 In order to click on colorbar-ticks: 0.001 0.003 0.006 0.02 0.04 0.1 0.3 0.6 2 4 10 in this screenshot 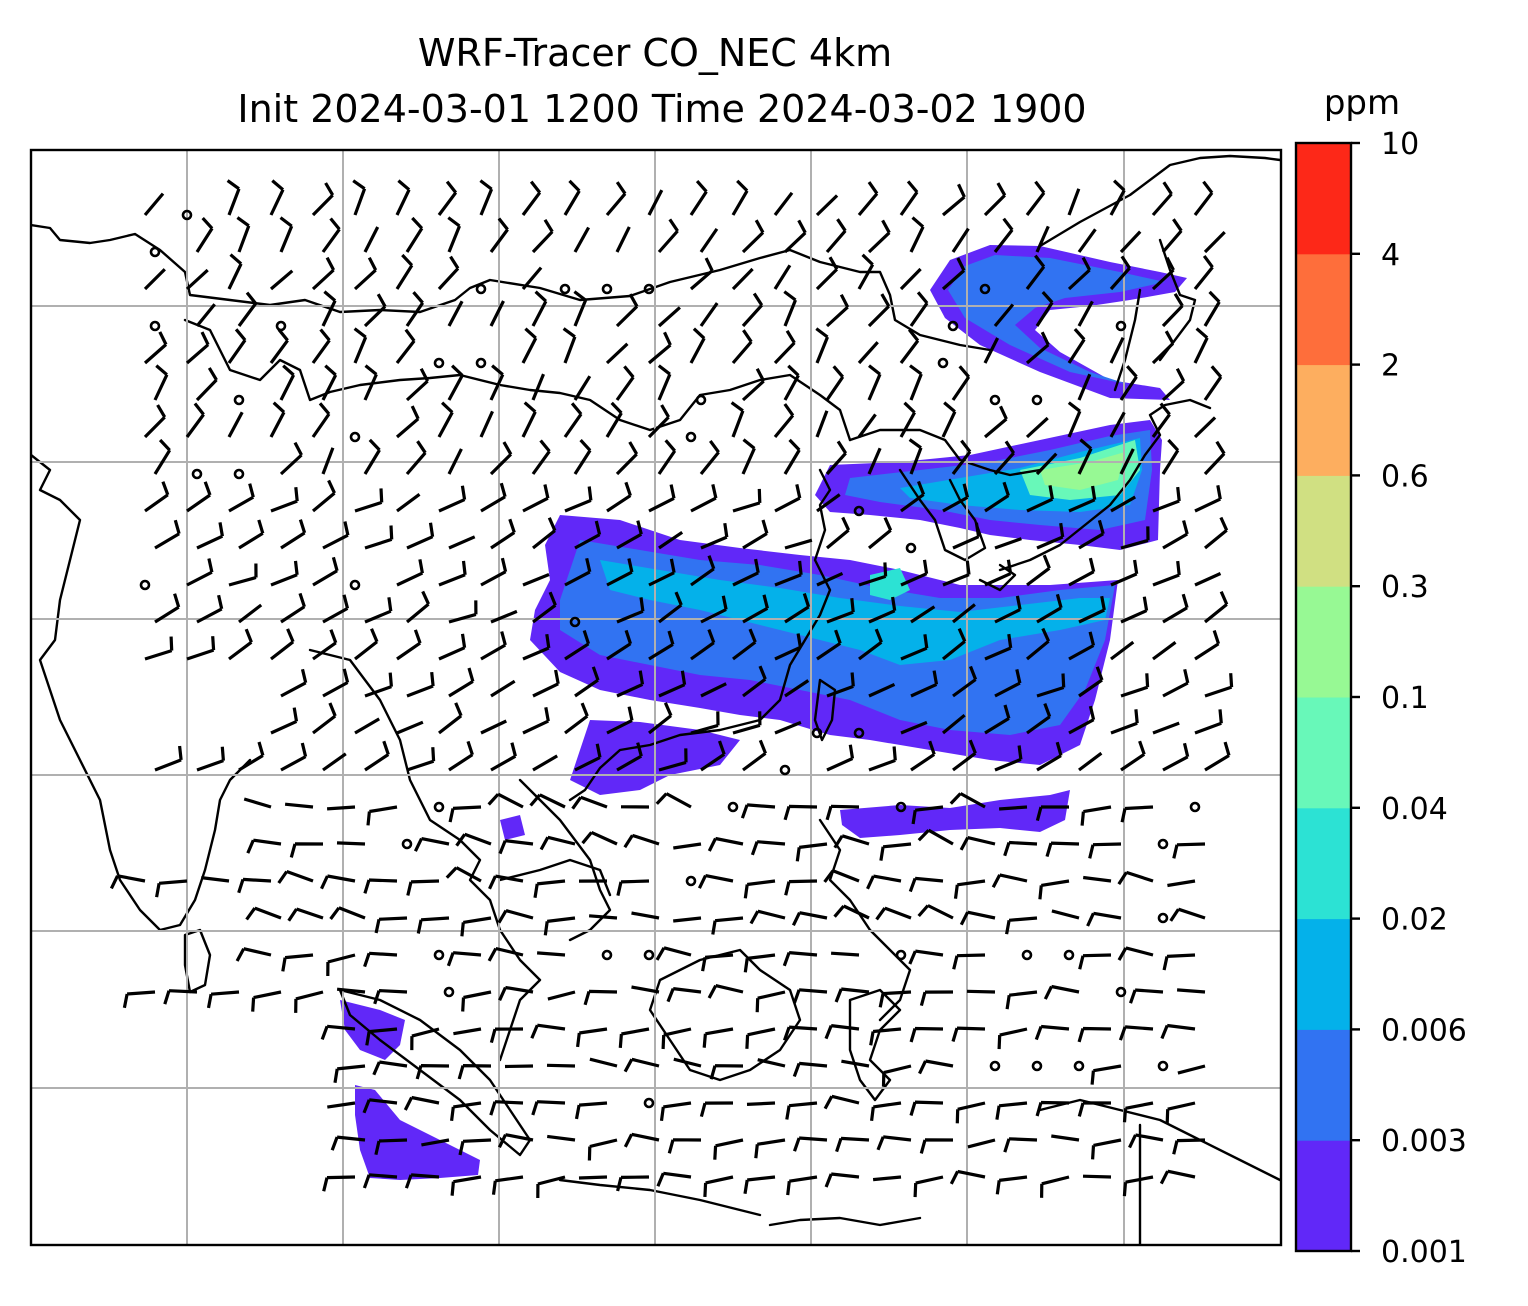, I will do `click(1409, 698)`.